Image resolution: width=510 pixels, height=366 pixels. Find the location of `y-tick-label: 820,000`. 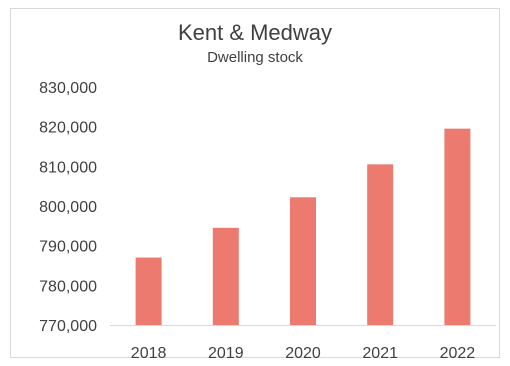

y-tick-label: 820,000 is located at coordinates (68, 128).